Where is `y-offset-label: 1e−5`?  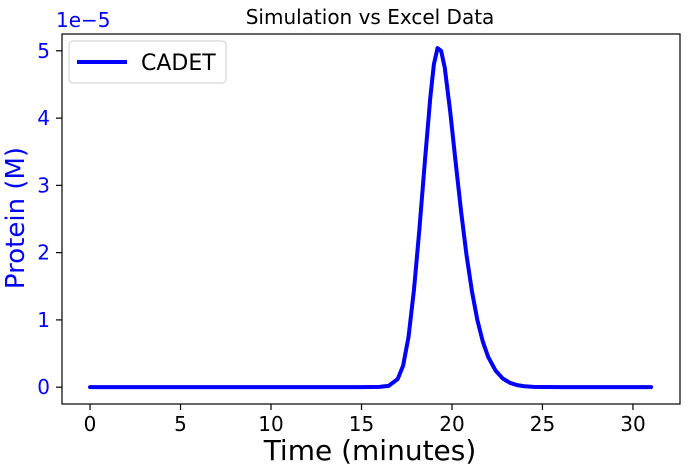 y-offset-label: 1e−5 is located at coordinates (83, 20).